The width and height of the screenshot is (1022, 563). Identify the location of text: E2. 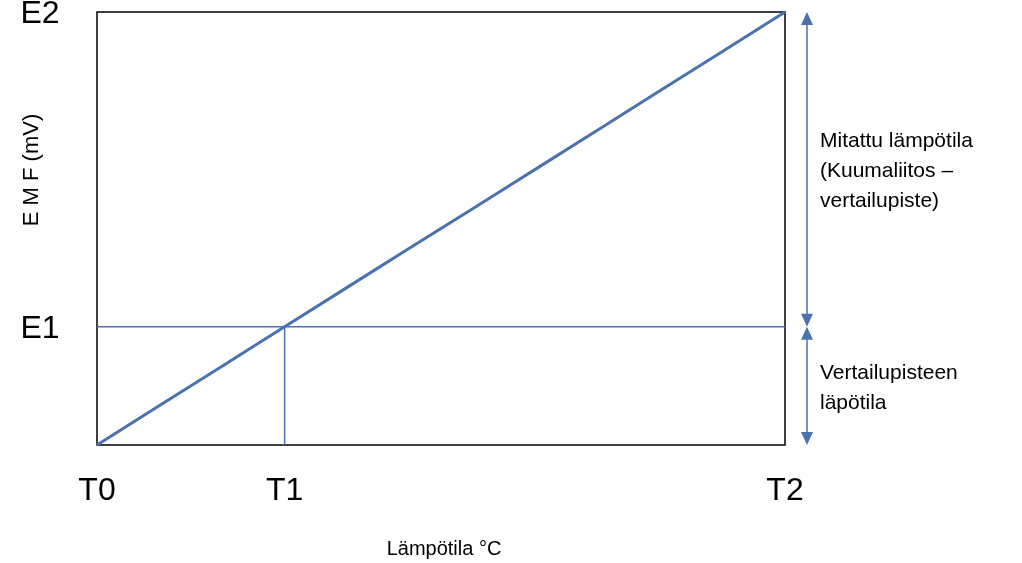
(40, 15).